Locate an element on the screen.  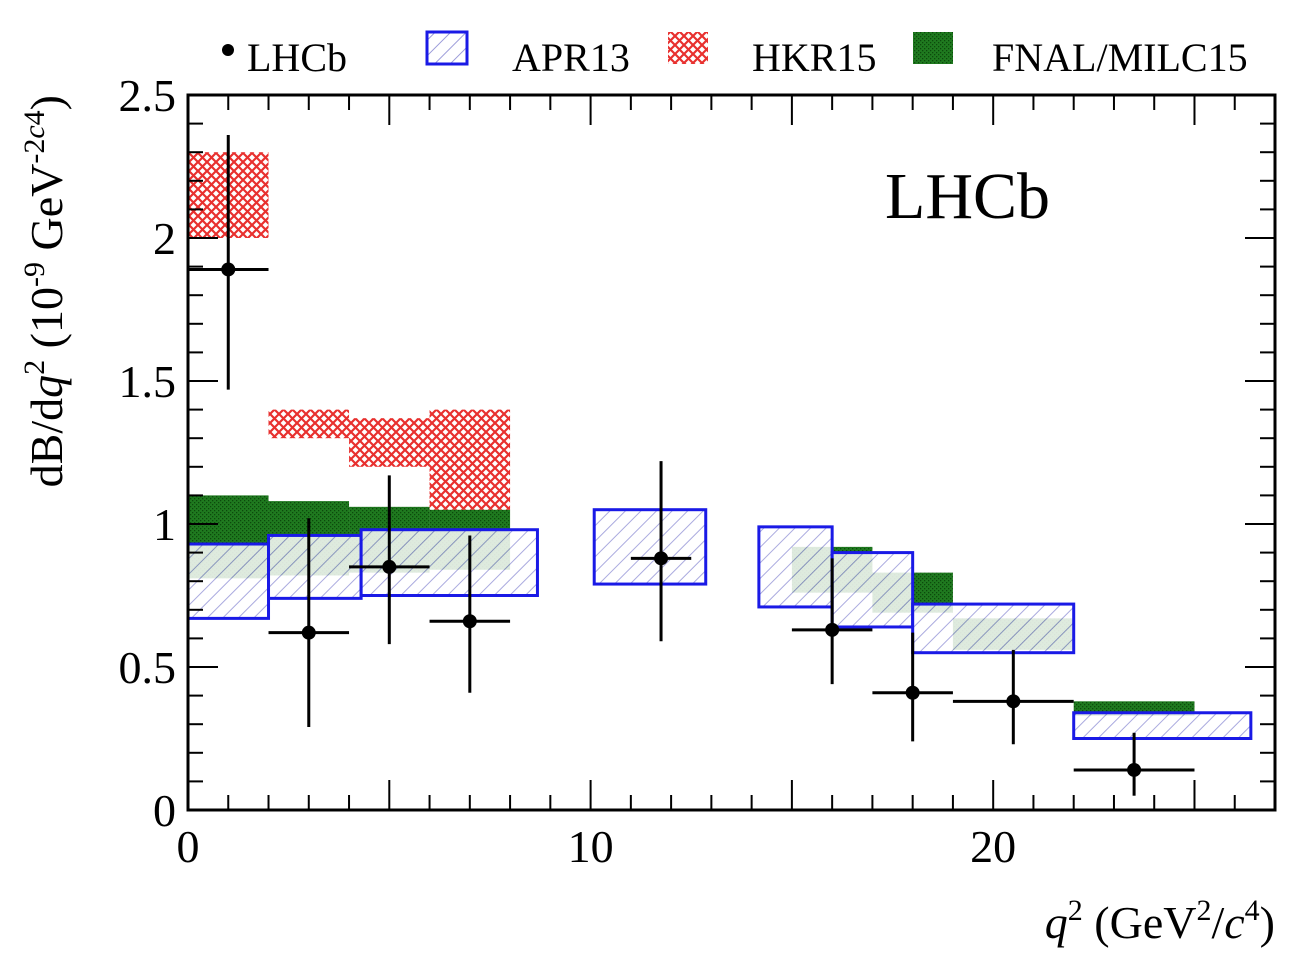
legend-item-lhcb: LHCb is located at coordinates (284, 57).